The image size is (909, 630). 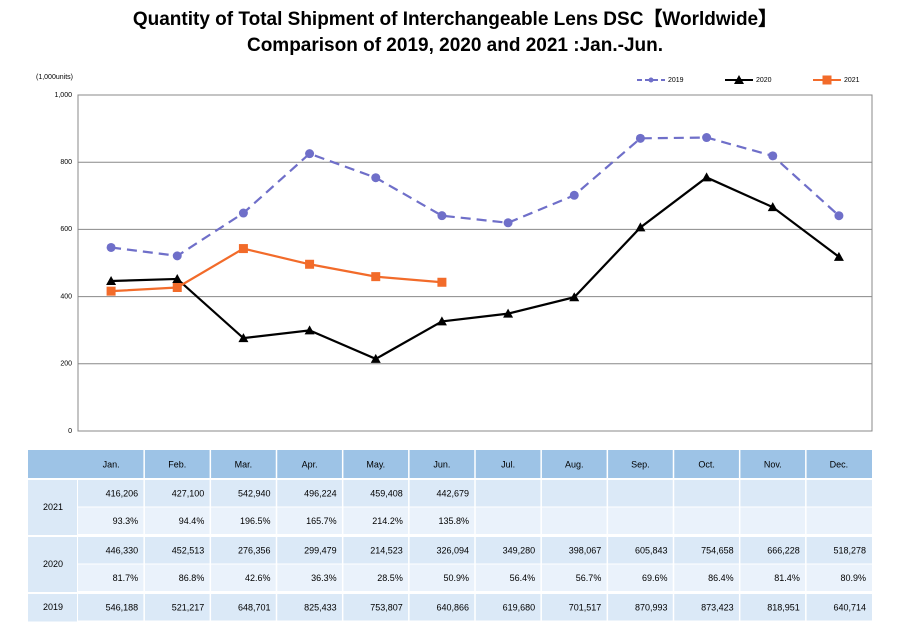 I want to click on table-header-bg, so click(x=450, y=464).